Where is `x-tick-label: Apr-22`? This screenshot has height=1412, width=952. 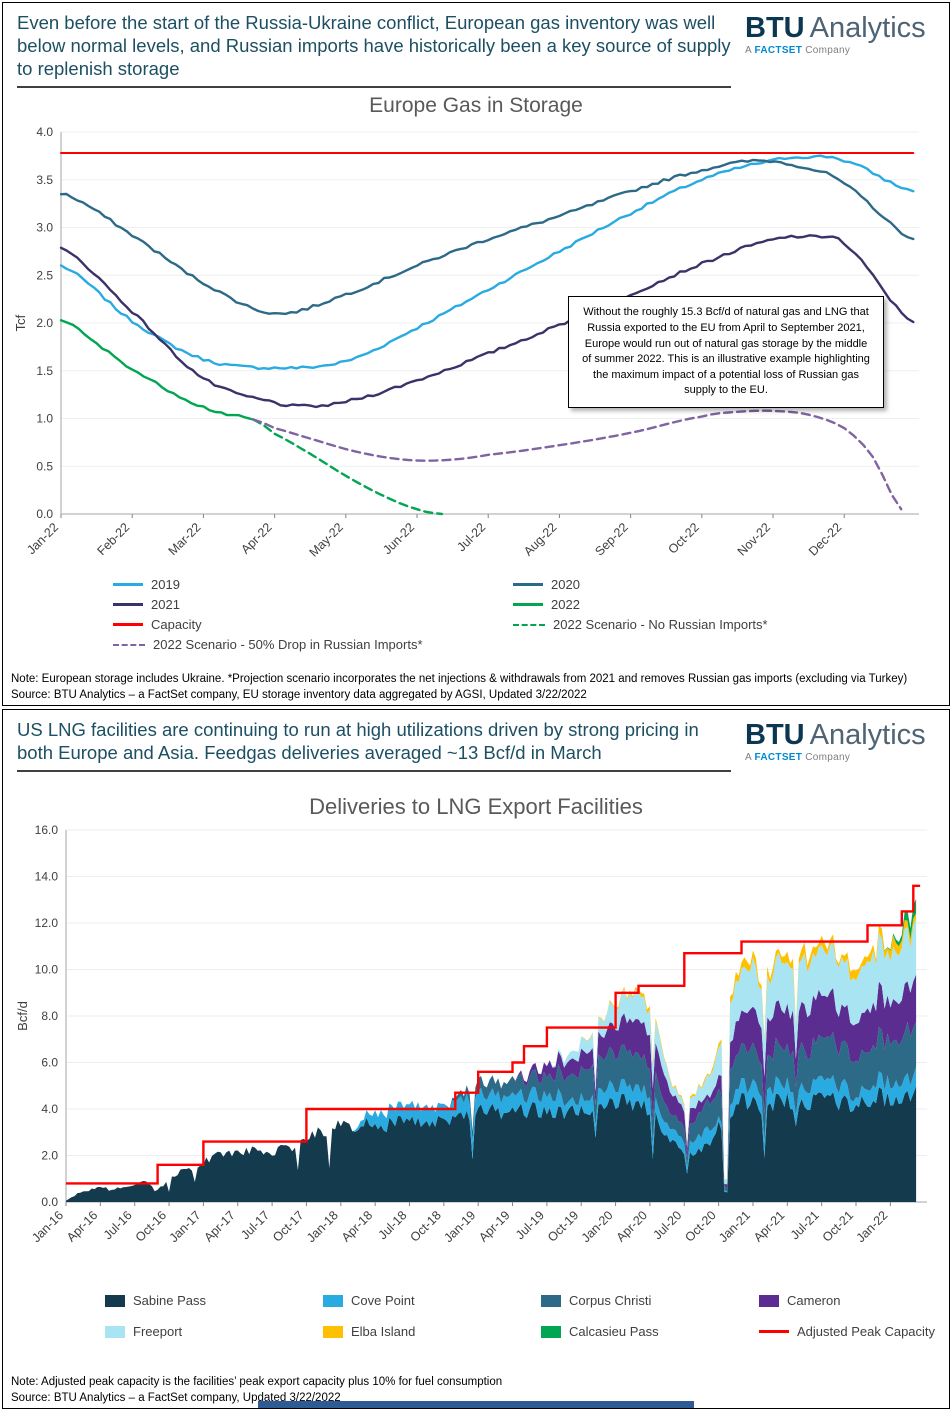
x-tick-label: Apr-22 is located at coordinates (256, 539).